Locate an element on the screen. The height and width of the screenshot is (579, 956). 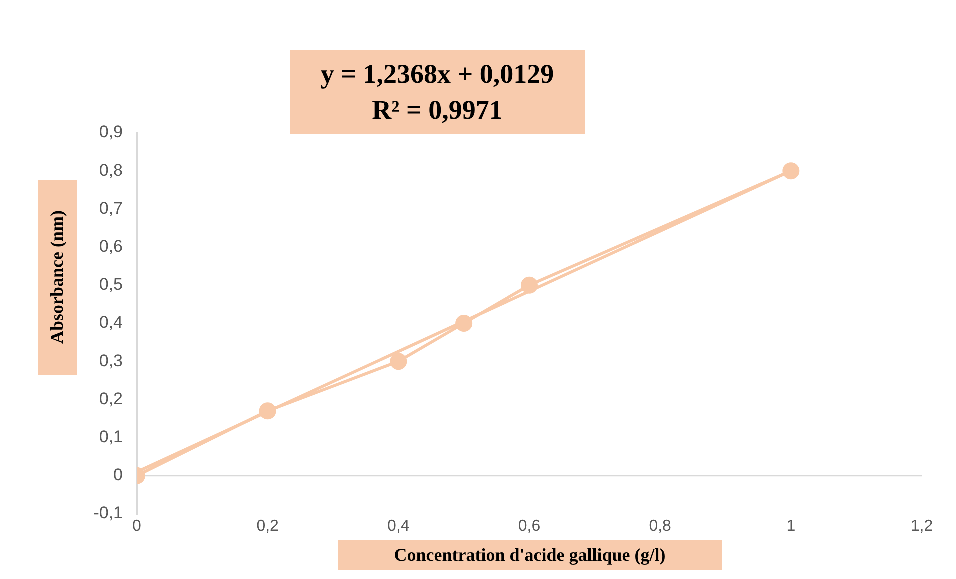
x-tick-label: 1 is located at coordinates (791, 527).